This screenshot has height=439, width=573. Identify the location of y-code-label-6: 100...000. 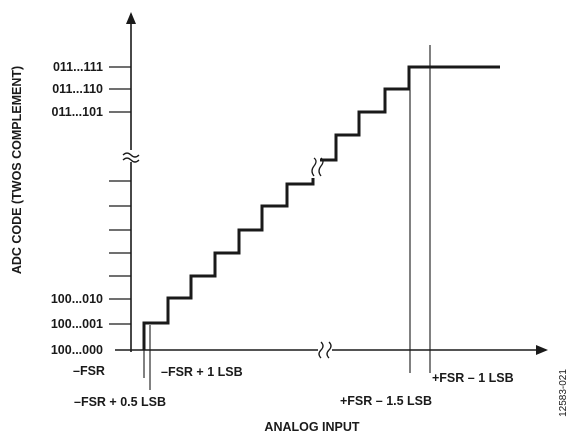
(77, 350).